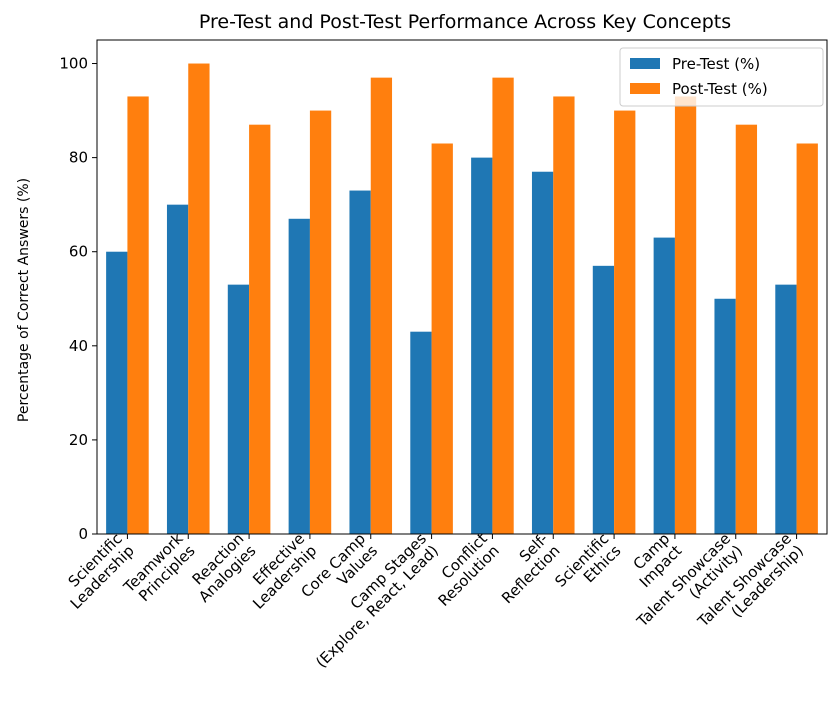 The height and width of the screenshot is (718, 831). I want to click on y-axis-label: Percentage of Correct Answers (%), so click(24, 300).